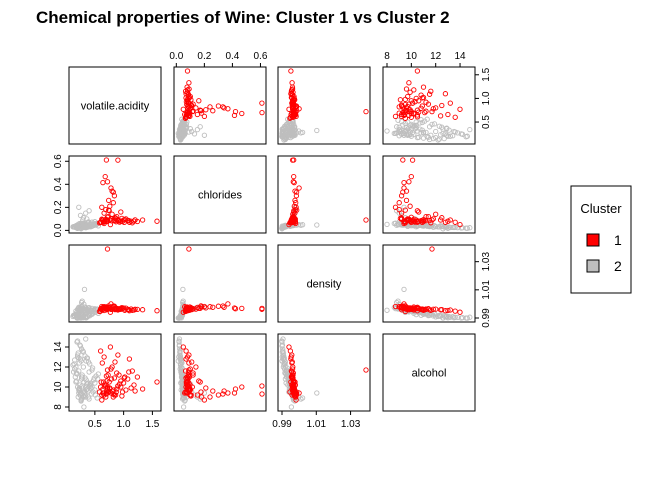 The width and height of the screenshot is (672, 480). What do you see at coordinates (124, 424) in the screenshot?
I see `tick-label-volatile.acidity: 1.0` at bounding box center [124, 424].